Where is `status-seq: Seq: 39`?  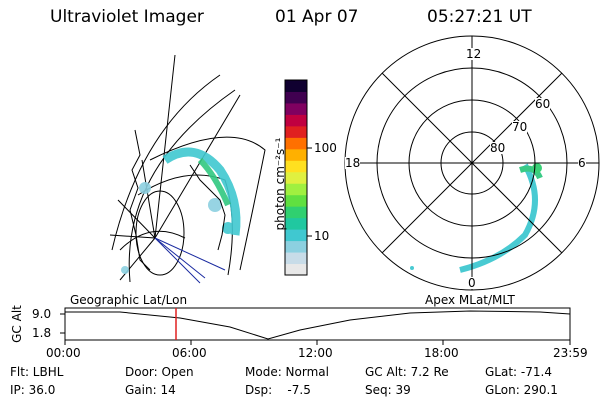
status-seq: Seq: 39 is located at coordinates (388, 390).